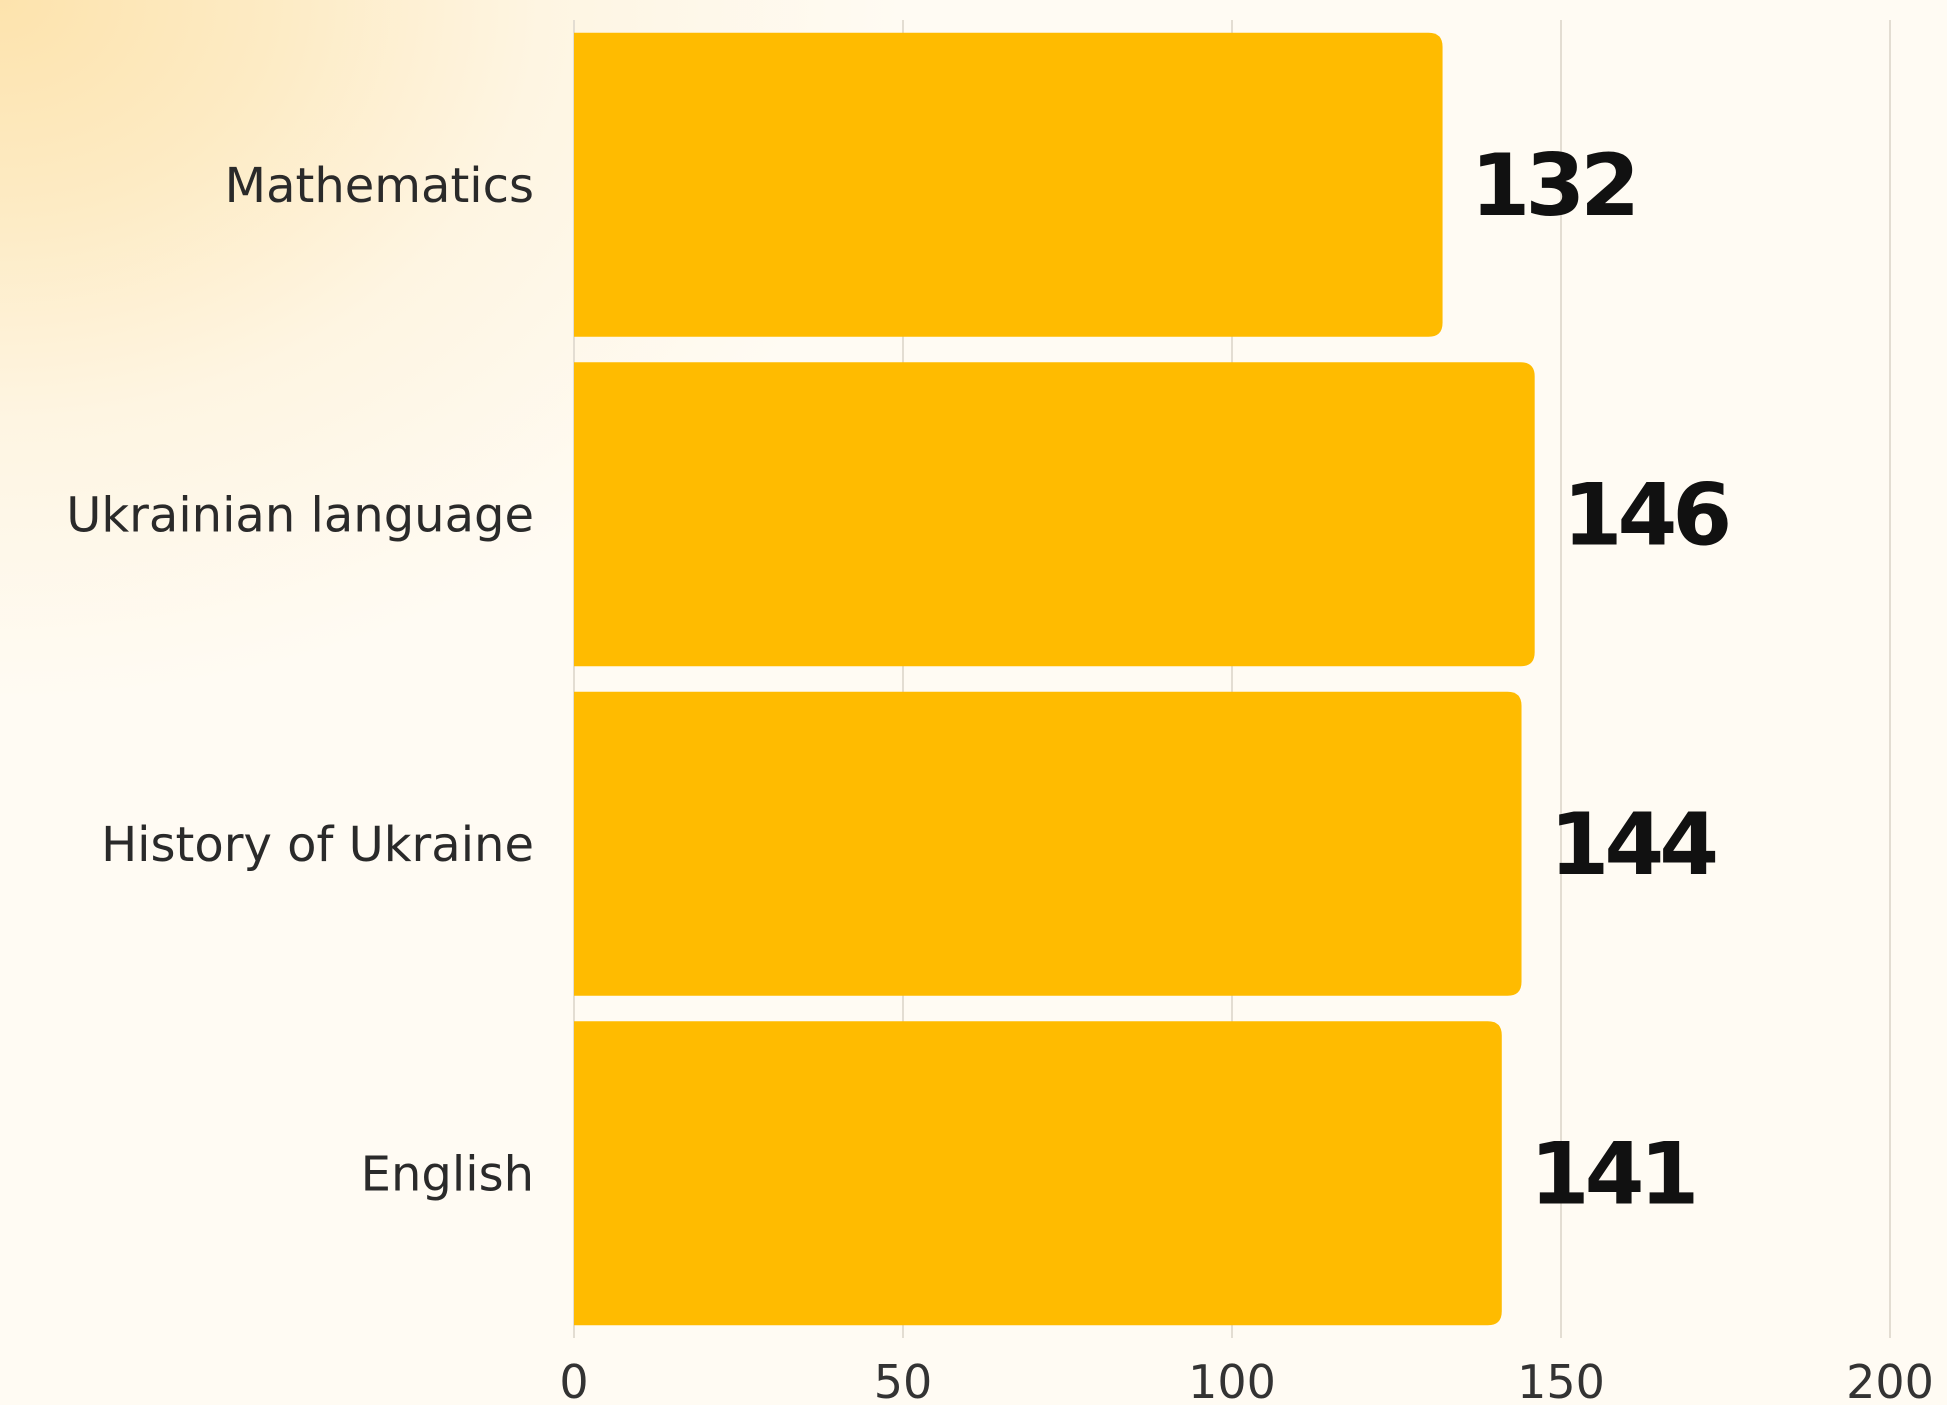  I want to click on bar-history-of-ukraine, so click(1048, 843).